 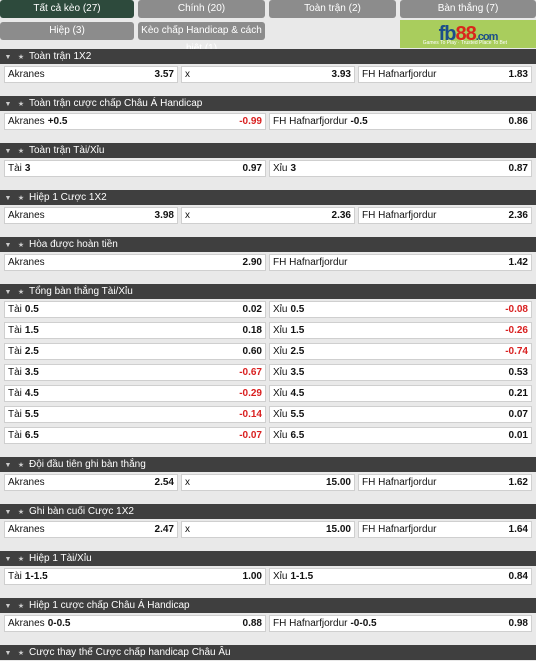 What do you see at coordinates (252, 309) in the screenshot?
I see `odds-value: 0.02` at bounding box center [252, 309].